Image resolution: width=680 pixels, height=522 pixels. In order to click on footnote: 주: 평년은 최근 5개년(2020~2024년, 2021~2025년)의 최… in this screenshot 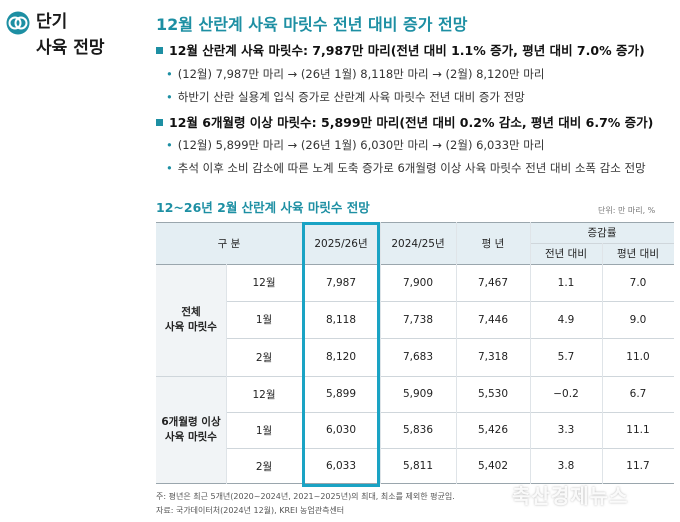, I will do `click(305, 496)`.